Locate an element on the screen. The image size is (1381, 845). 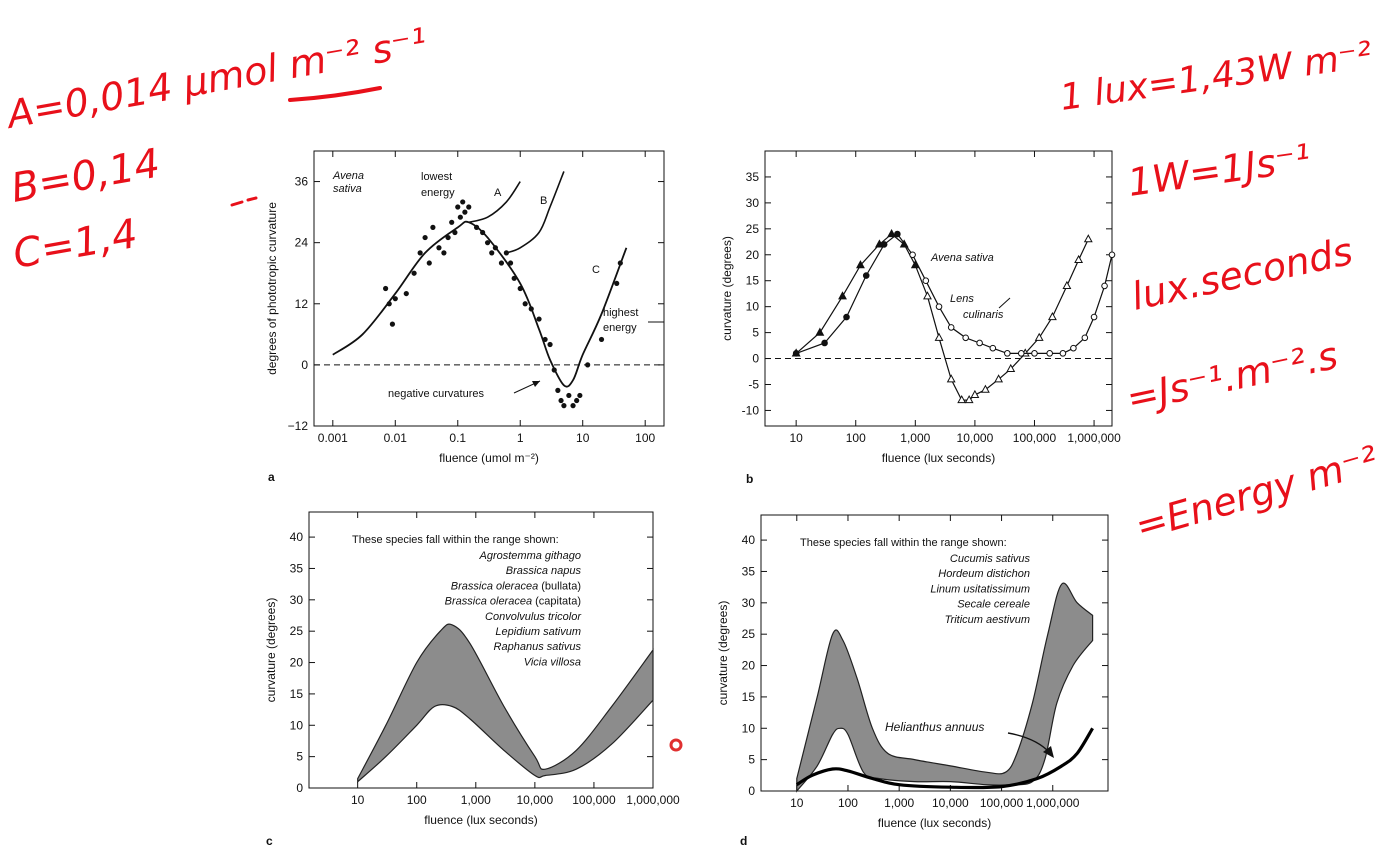
x-tick-label: 100 is located at coordinates (848, 803).